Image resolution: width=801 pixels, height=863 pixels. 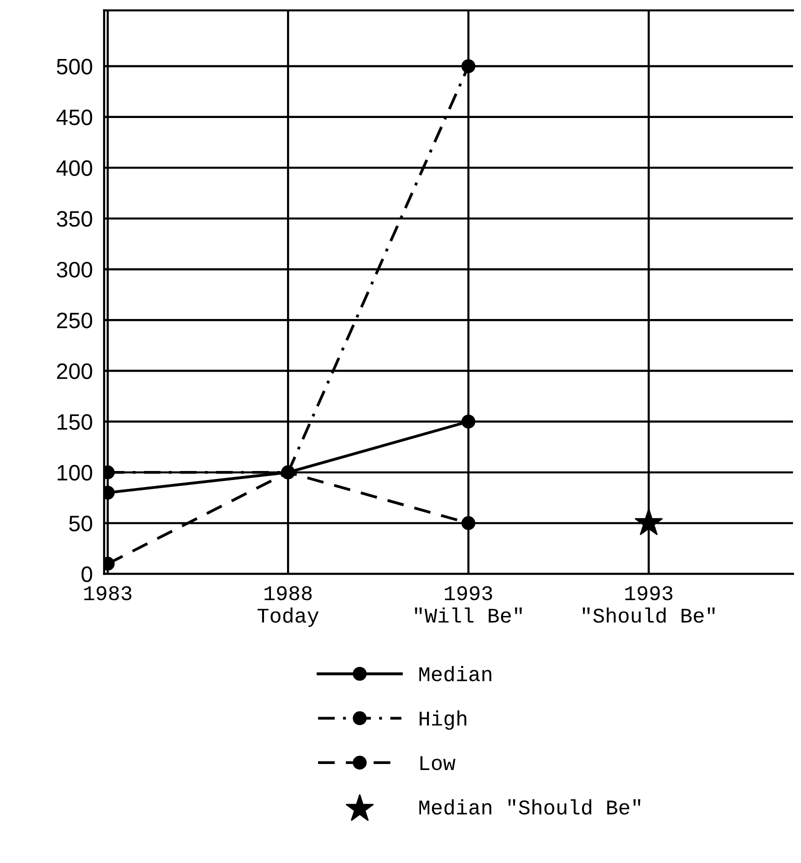 What do you see at coordinates (443, 720) in the screenshot?
I see `legend-label: High` at bounding box center [443, 720].